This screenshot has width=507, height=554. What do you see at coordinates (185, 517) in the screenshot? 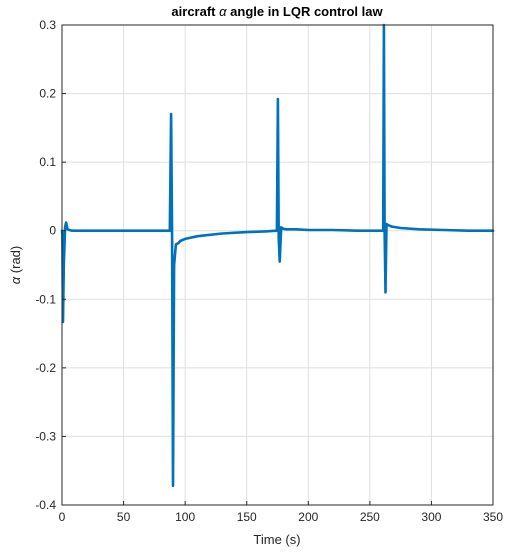
I see `x-tick-label: 100` at bounding box center [185, 517].